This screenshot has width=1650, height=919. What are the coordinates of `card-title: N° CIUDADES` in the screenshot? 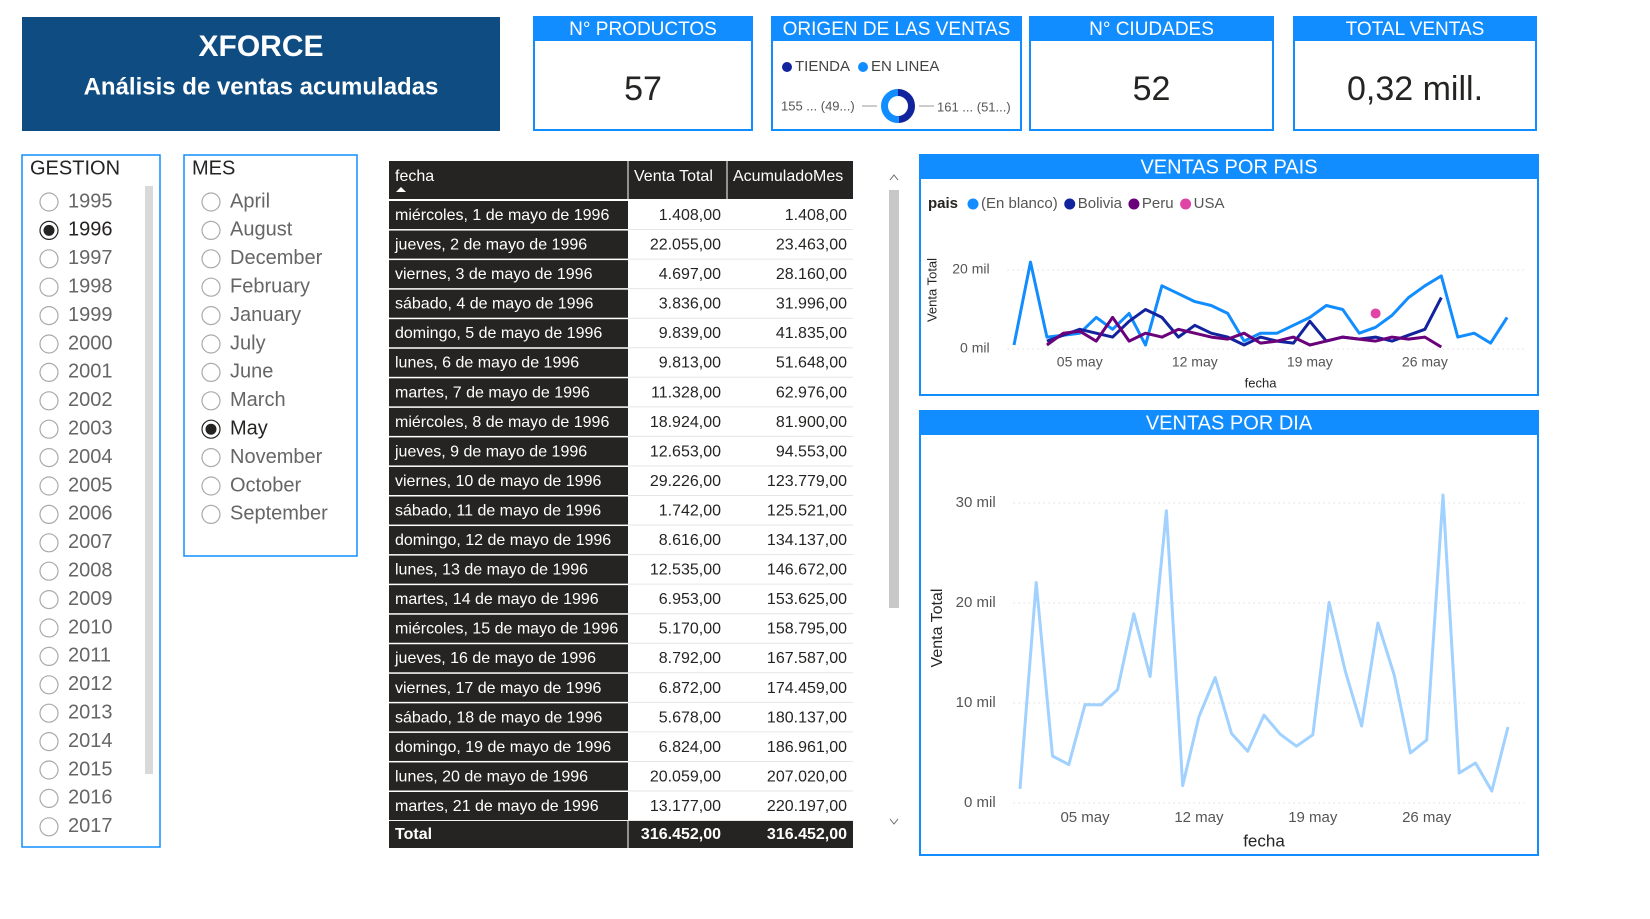 It's located at (1151, 29).